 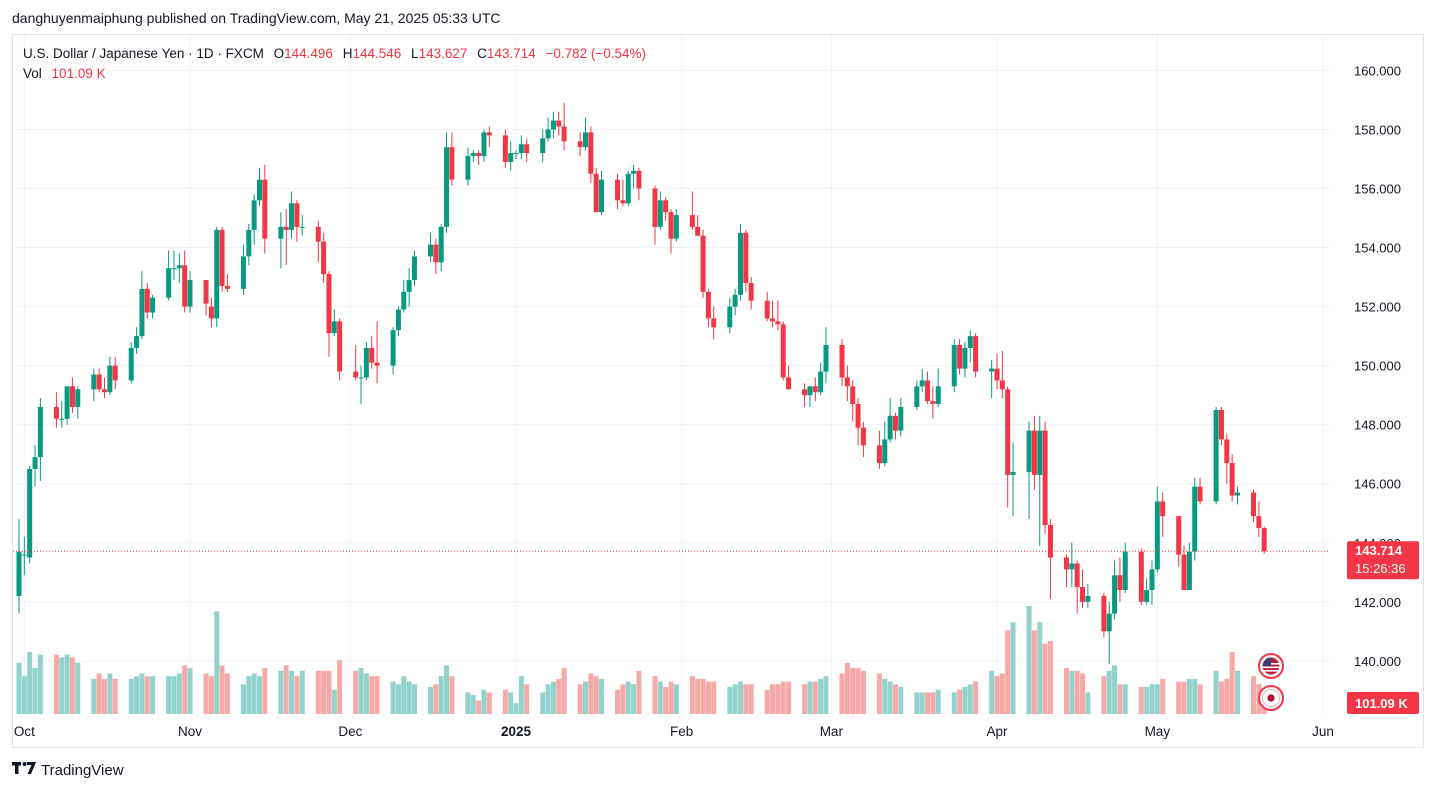 I want to click on volume-tag: 101.09 K, so click(x=1383, y=703).